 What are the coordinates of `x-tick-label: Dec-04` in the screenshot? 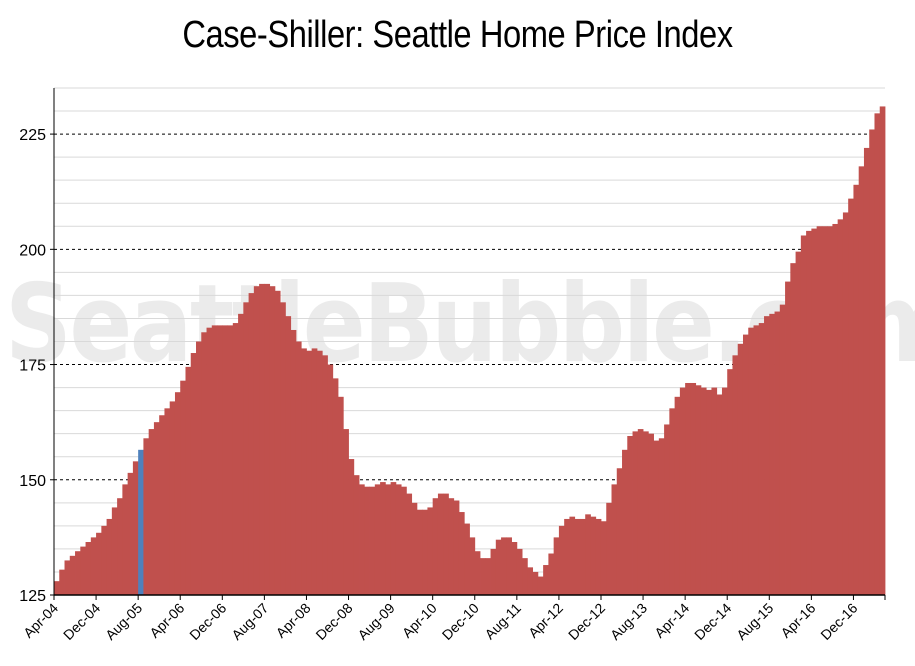 It's located at (81, 621).